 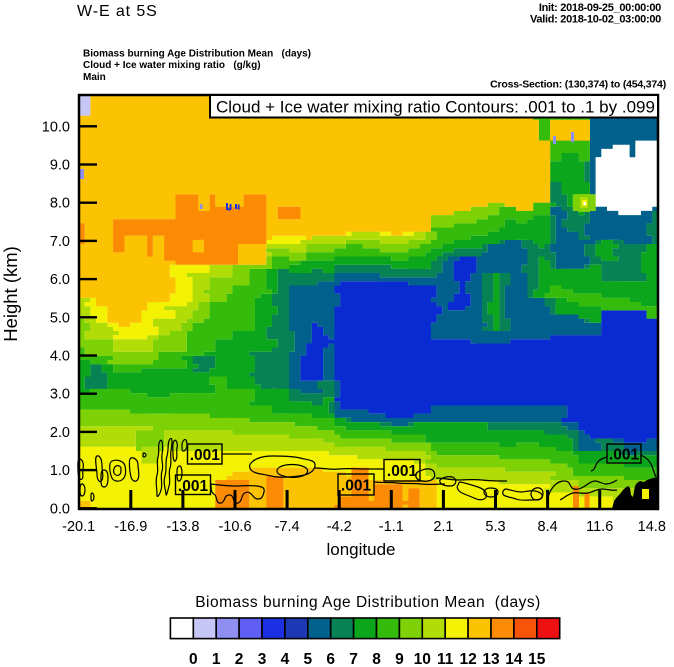 I want to click on svg-text:Cross-Section: (130,374) to (4: Cross-Section: (130,374) to (454,374), so click(x=578, y=85).